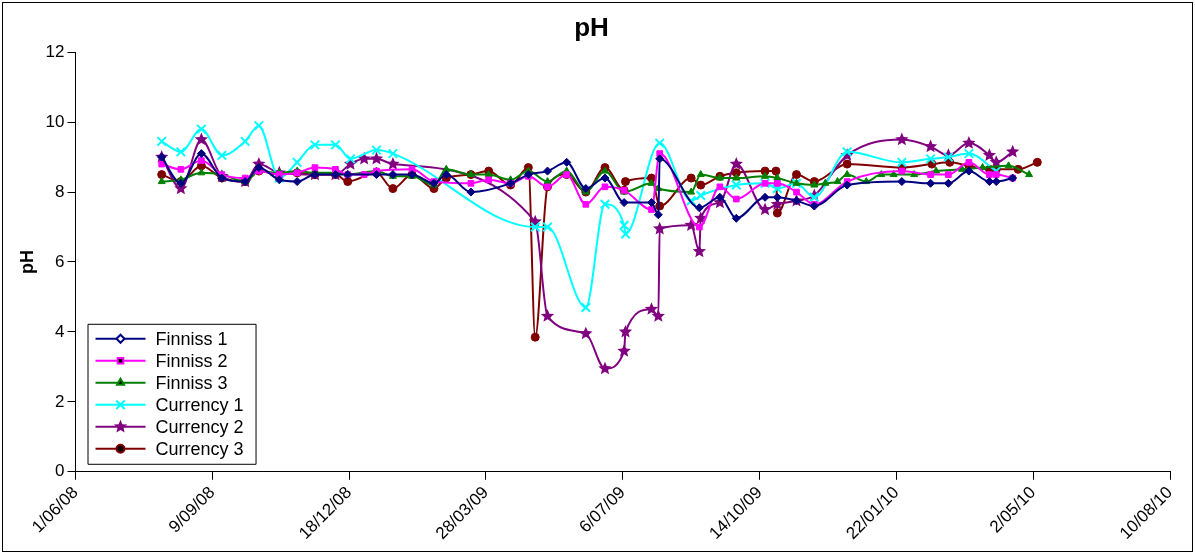  I want to click on legend-label: Finniss 2, so click(191, 360).